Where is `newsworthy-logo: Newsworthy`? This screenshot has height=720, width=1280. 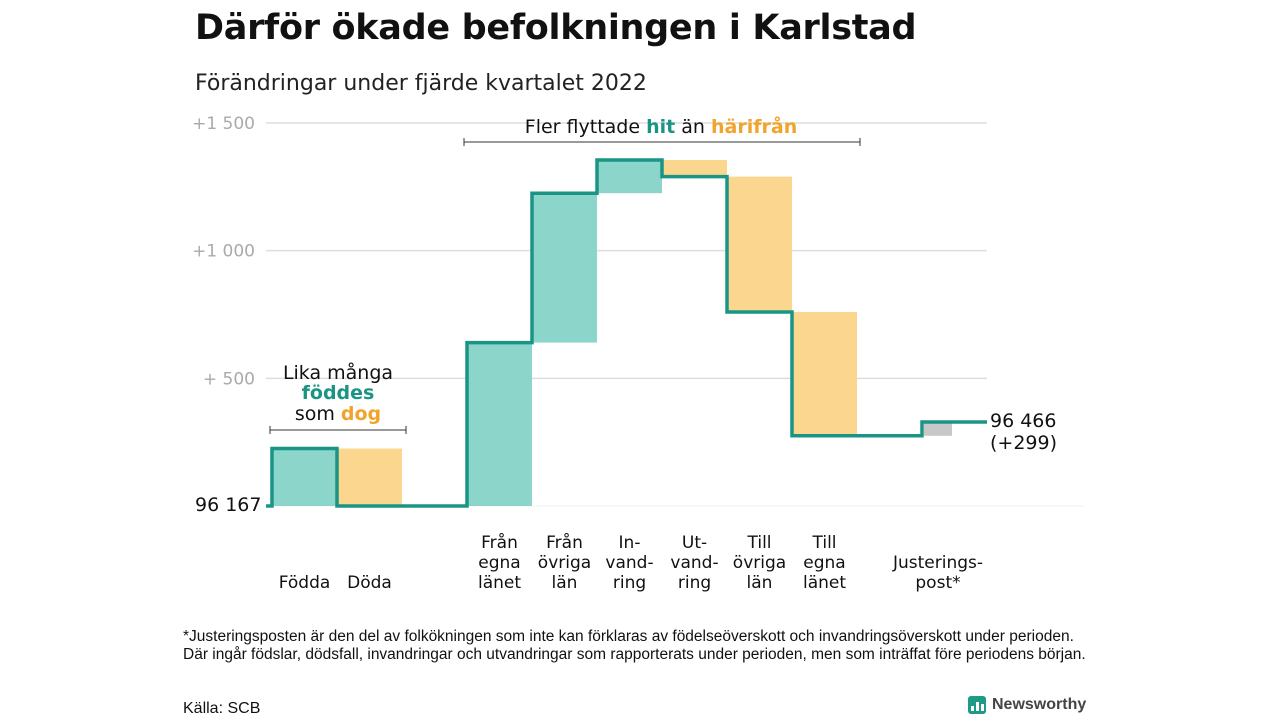
newsworthy-logo: Newsworthy is located at coordinates (1027, 705).